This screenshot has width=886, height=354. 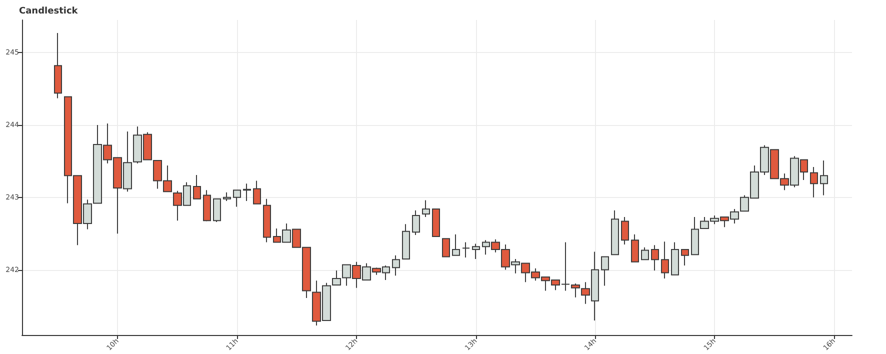 I want to click on chart-title: Candlestick, so click(x=49, y=11).